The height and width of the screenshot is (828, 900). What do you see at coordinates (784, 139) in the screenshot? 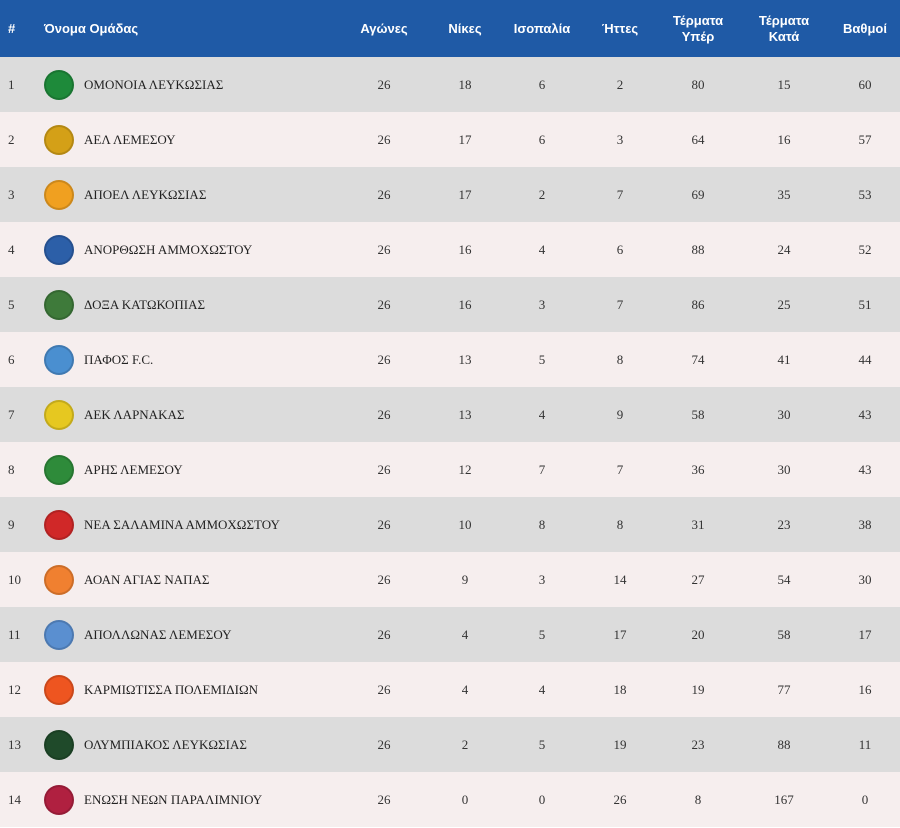
I see `goals-against-cell: 16` at bounding box center [784, 139].